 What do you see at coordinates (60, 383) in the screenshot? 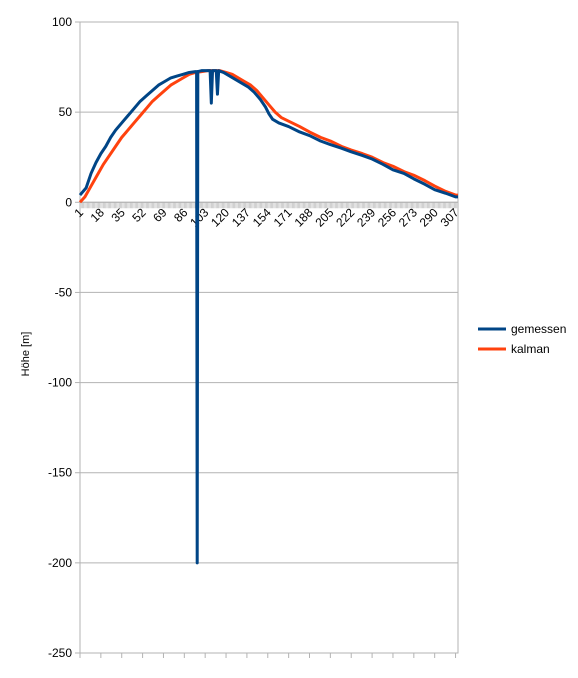
I see `y-tick-label: -100` at bounding box center [60, 383].